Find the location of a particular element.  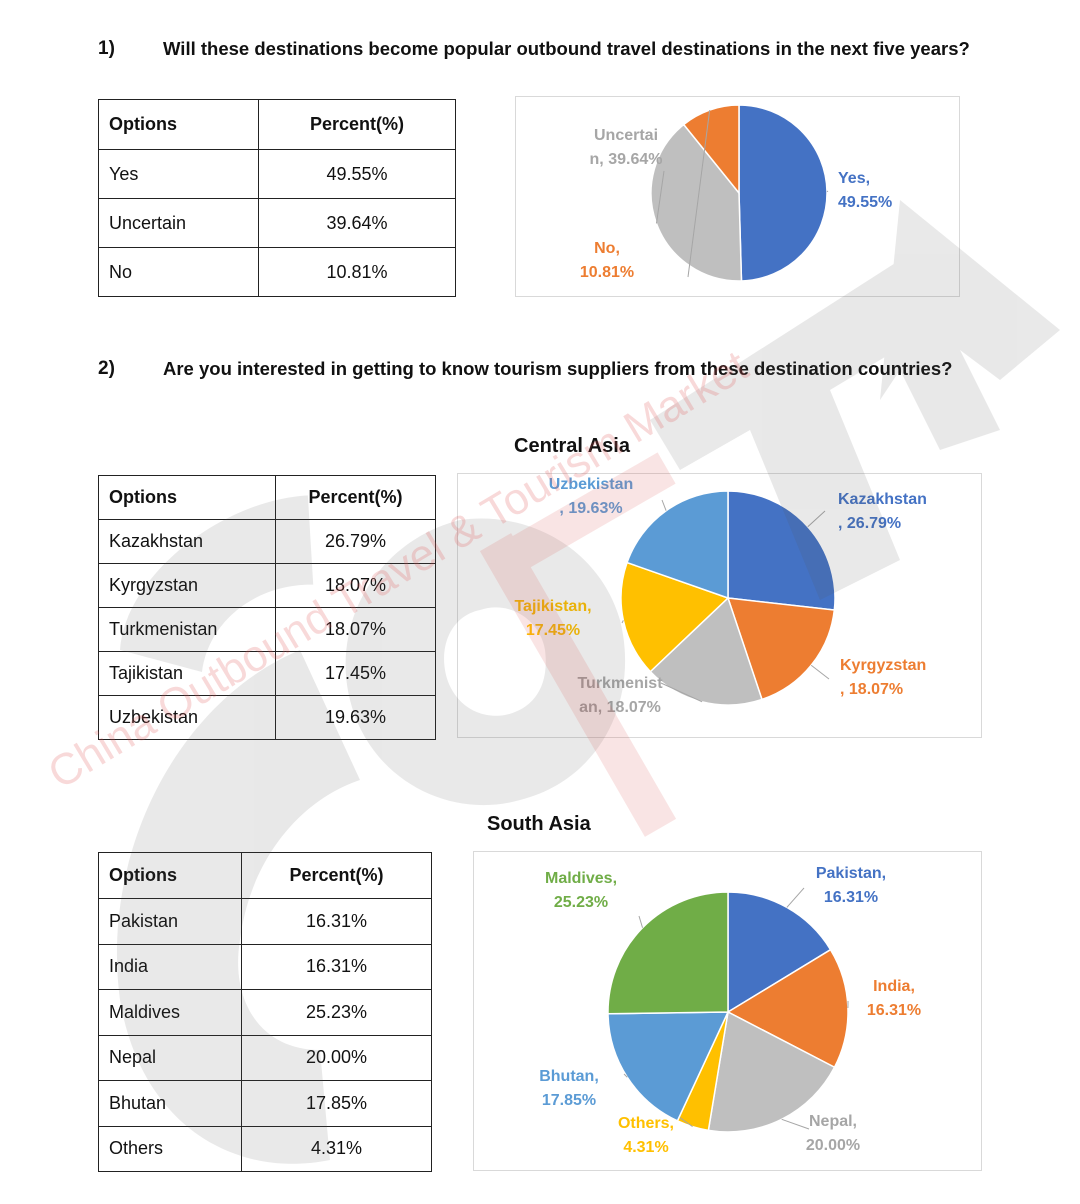

data-label-line: , 19.63% is located at coordinates (590, 508).